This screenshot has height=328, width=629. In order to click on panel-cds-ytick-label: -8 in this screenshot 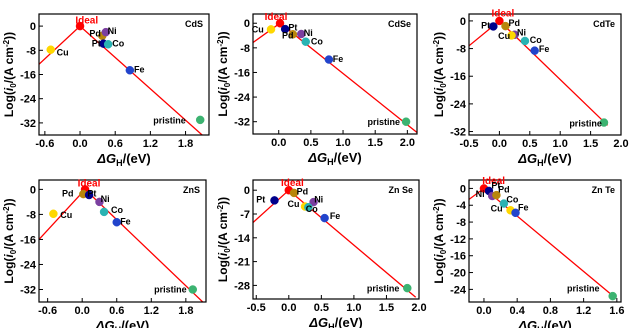, I will do `click(31, 51)`.